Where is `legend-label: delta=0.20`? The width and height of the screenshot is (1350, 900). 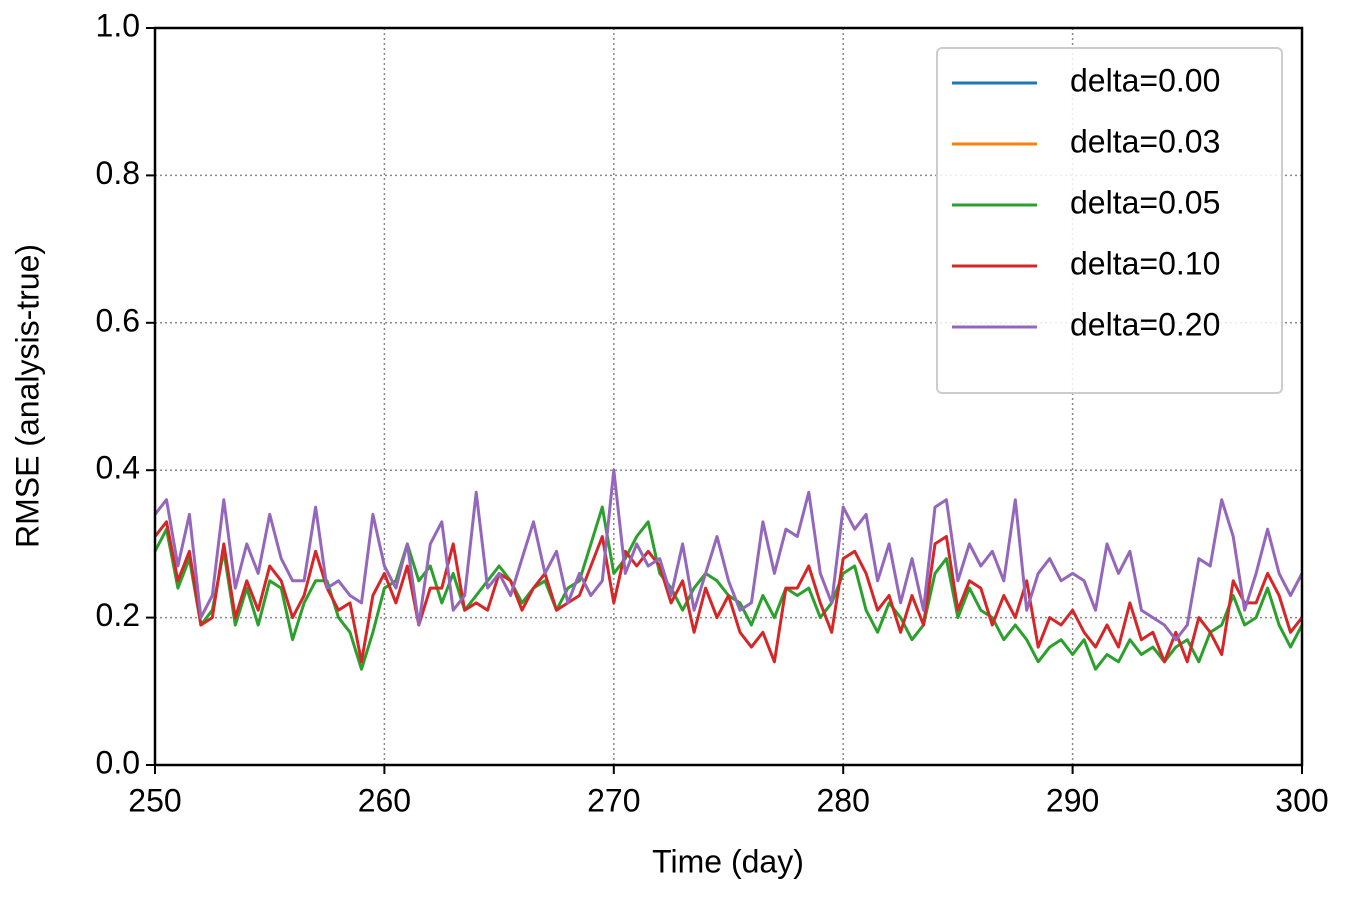
legend-label: delta=0.20 is located at coordinates (1145, 324).